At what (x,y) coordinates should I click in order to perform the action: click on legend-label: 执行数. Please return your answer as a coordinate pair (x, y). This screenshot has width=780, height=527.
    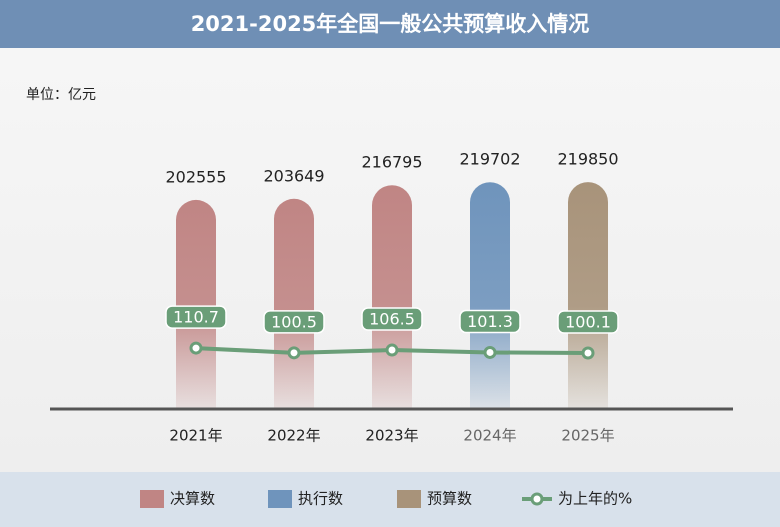
    Looking at the image, I should click on (320, 499).